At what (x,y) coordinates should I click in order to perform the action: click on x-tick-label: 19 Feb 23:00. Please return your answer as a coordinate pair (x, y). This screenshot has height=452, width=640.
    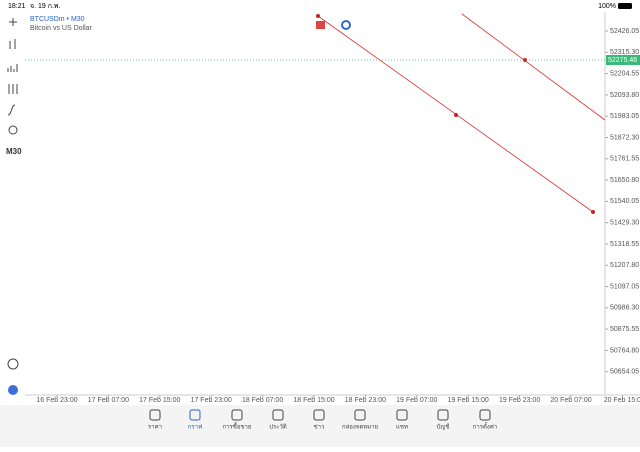
    Looking at the image, I should click on (519, 400).